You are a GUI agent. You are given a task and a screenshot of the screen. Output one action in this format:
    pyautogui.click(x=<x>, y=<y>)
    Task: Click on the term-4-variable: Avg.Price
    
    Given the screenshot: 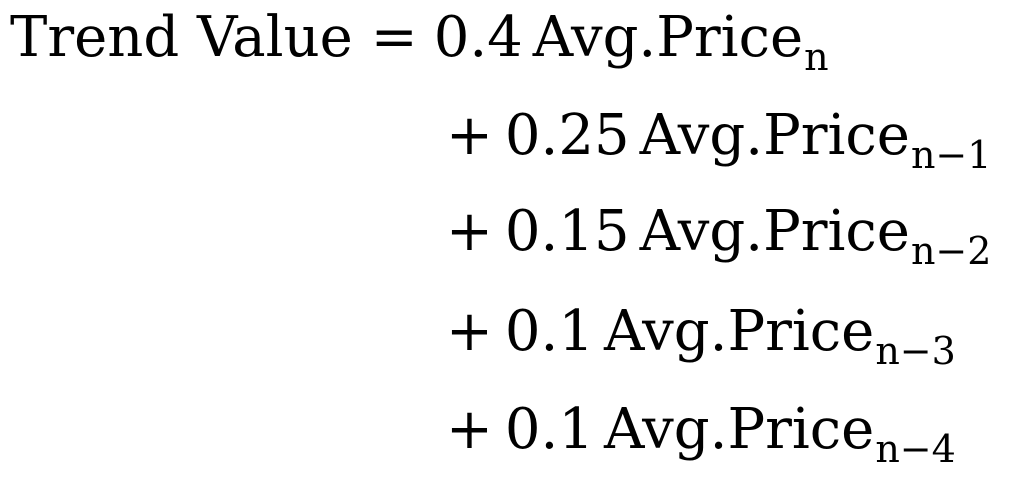 What is the action you would take?
    pyautogui.click(x=739, y=331)
    